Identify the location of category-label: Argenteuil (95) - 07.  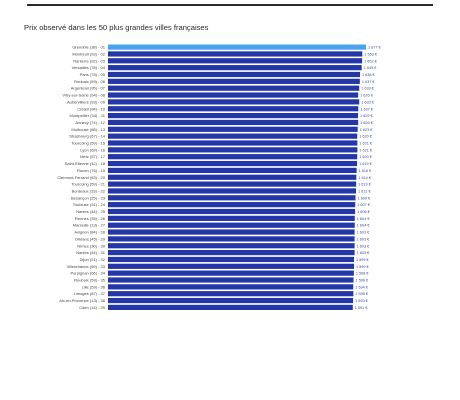
(88, 88).